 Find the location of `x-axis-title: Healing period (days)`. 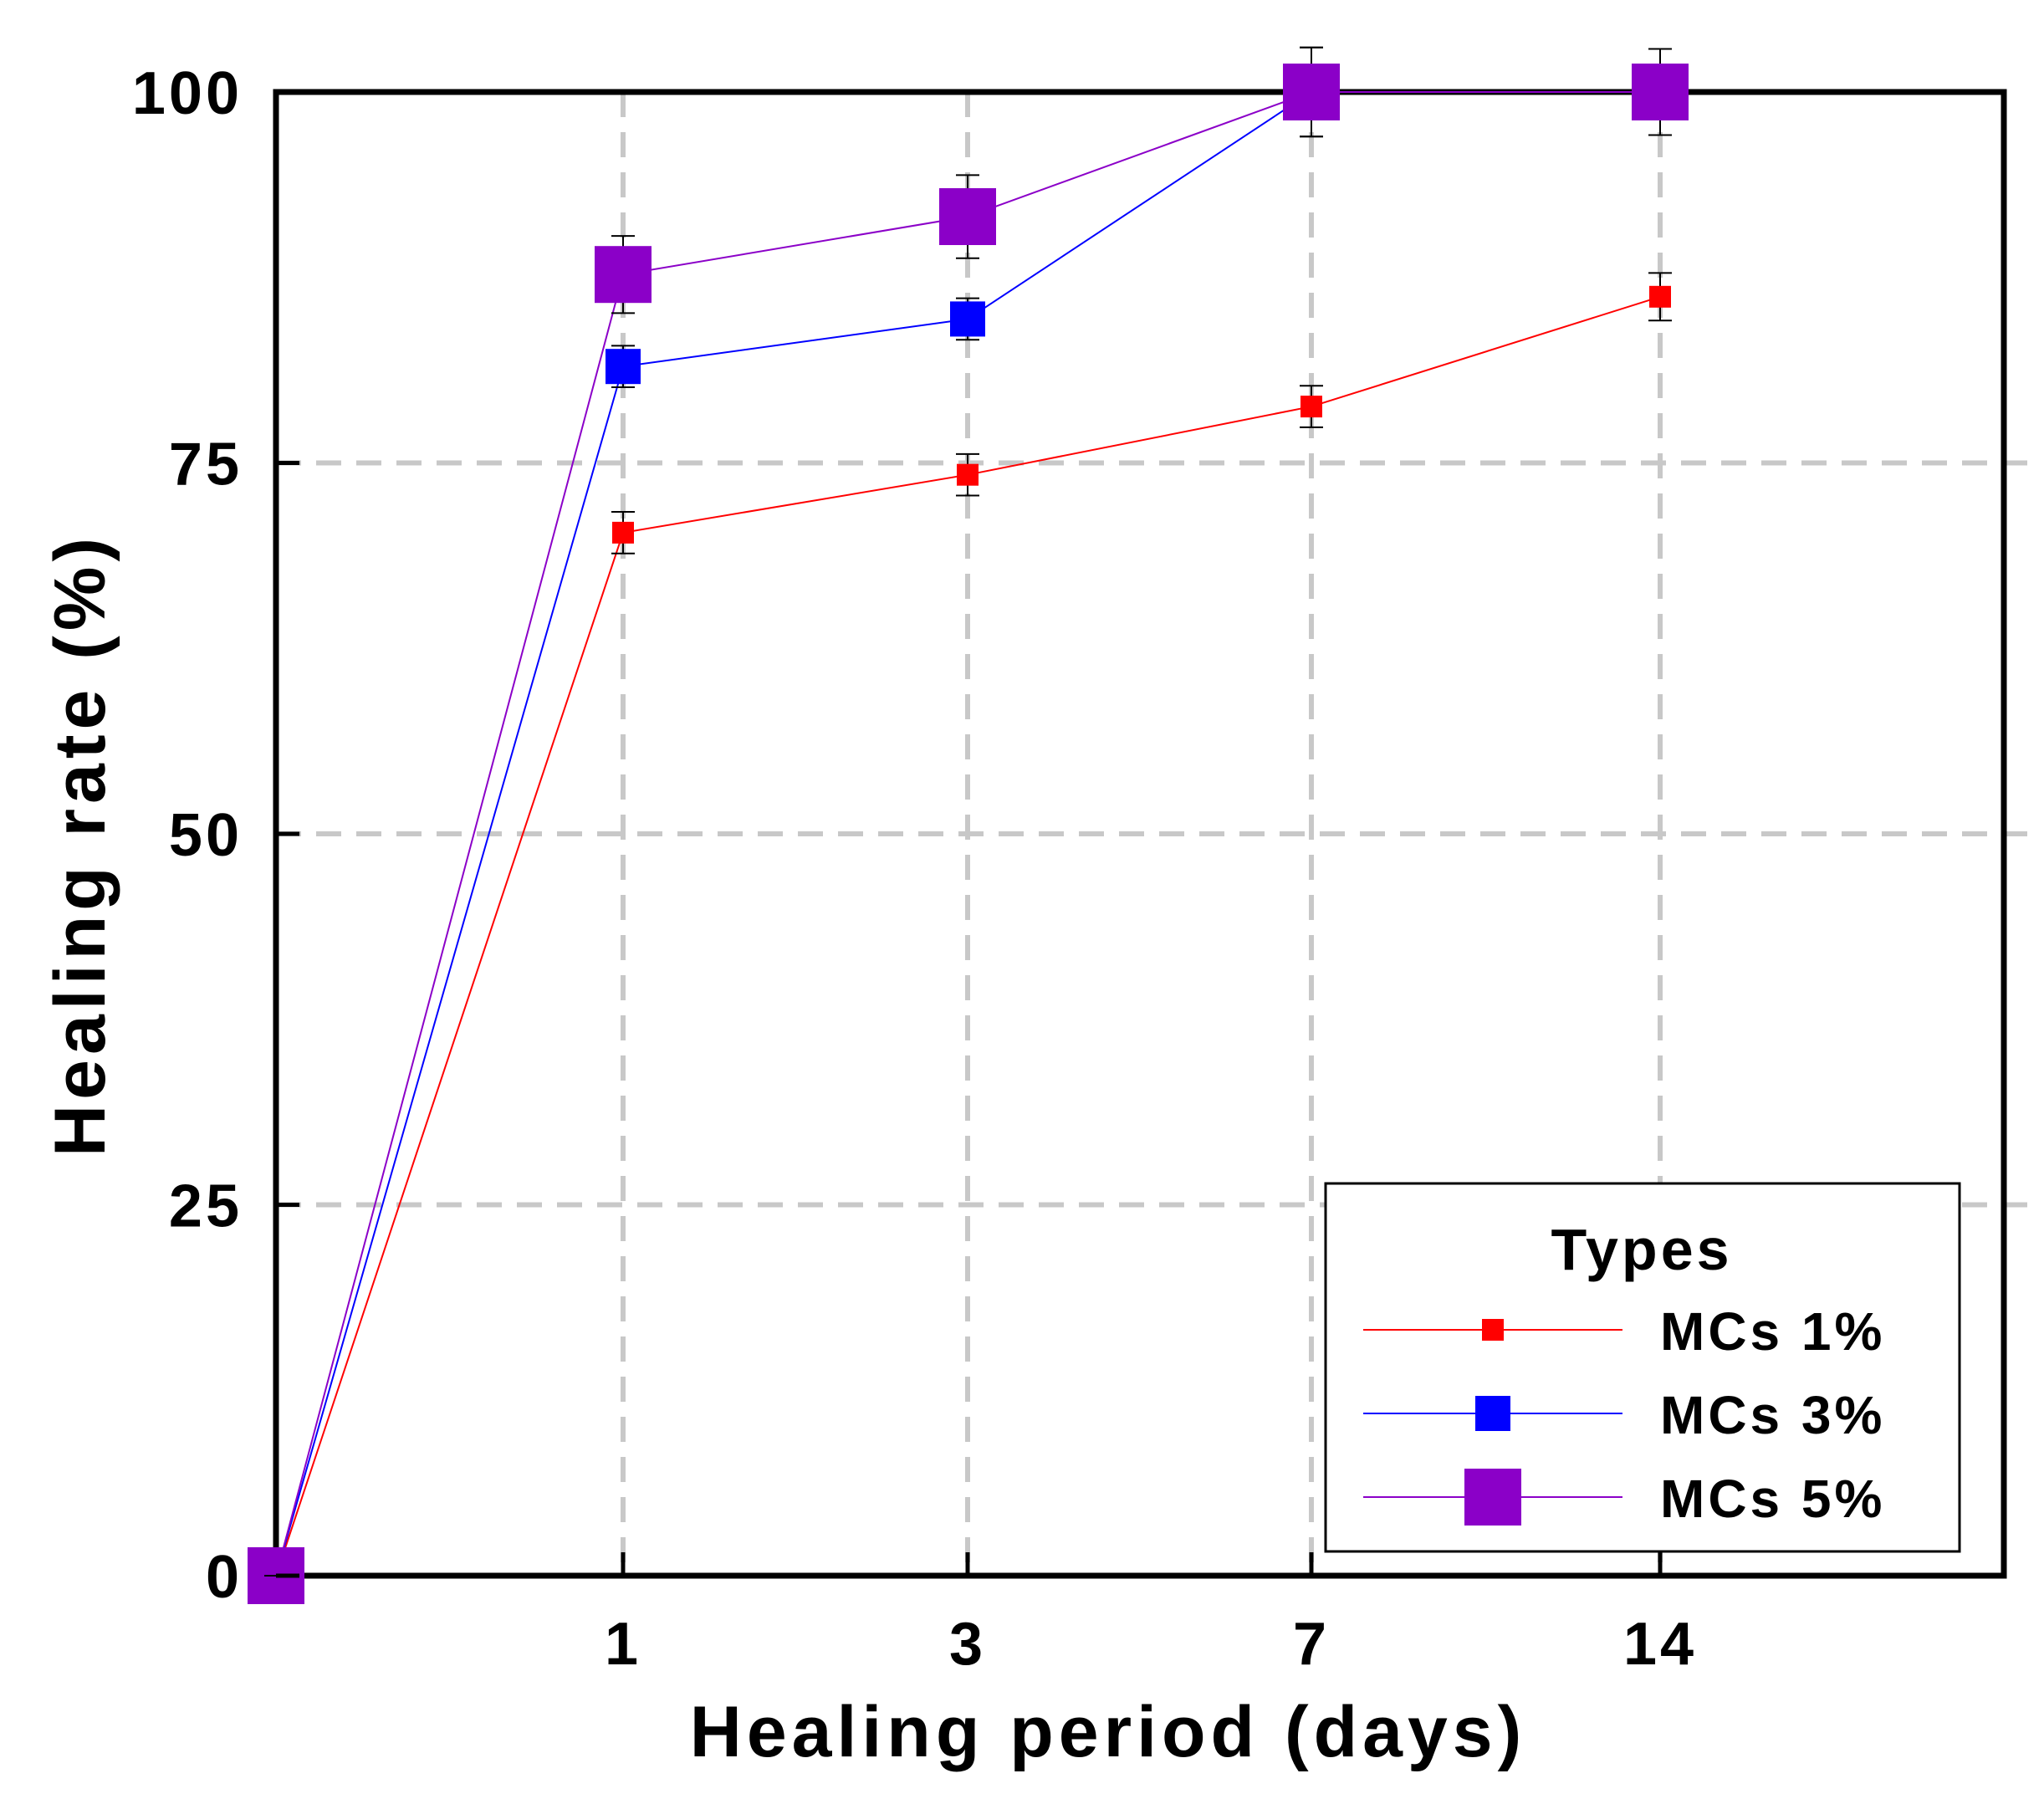

x-axis-title: Healing period (days) is located at coordinates (1108, 1732).